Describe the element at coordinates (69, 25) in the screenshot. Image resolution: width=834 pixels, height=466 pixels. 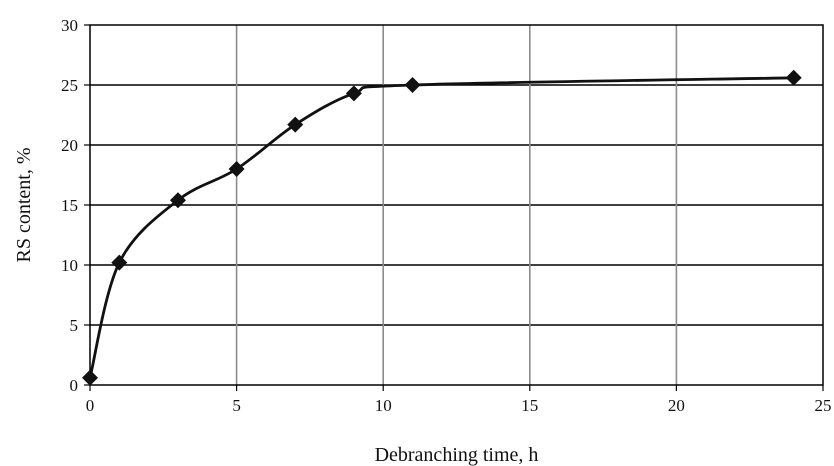
I see `y-tick-label: 30` at that location.